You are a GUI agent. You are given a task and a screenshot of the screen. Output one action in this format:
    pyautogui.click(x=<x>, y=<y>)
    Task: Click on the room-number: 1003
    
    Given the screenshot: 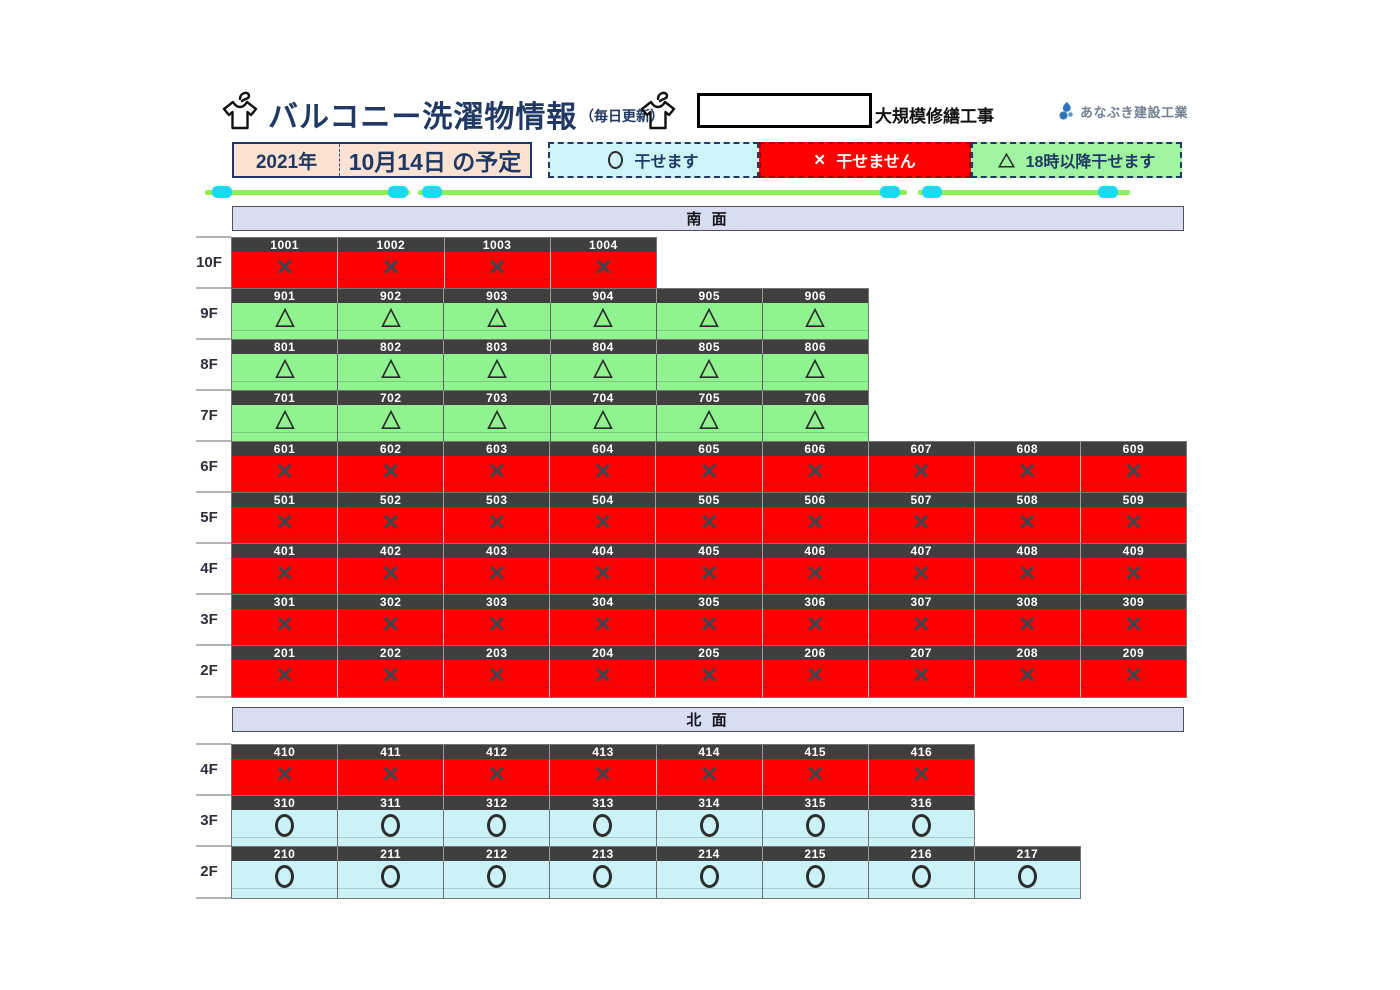 What is the action you would take?
    pyautogui.click(x=498, y=245)
    